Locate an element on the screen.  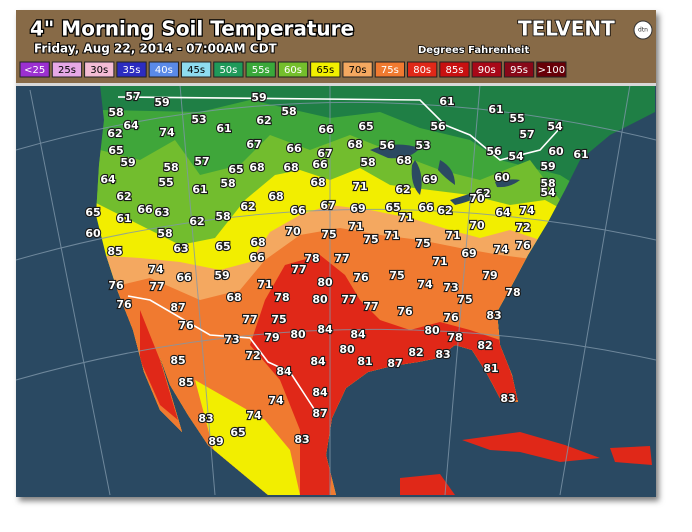
units-label: Degrees Fahrenheit is located at coordinates (473, 50).